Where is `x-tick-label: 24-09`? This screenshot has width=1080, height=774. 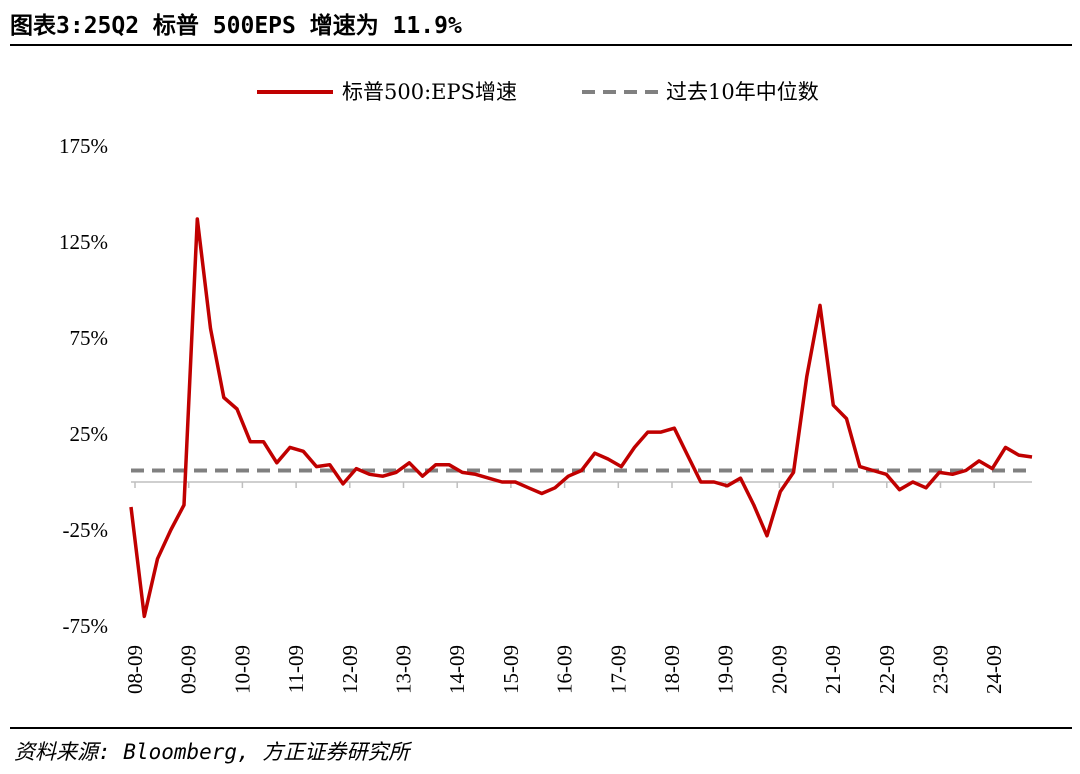 x-tick-label: 24-09 is located at coordinates (994, 669).